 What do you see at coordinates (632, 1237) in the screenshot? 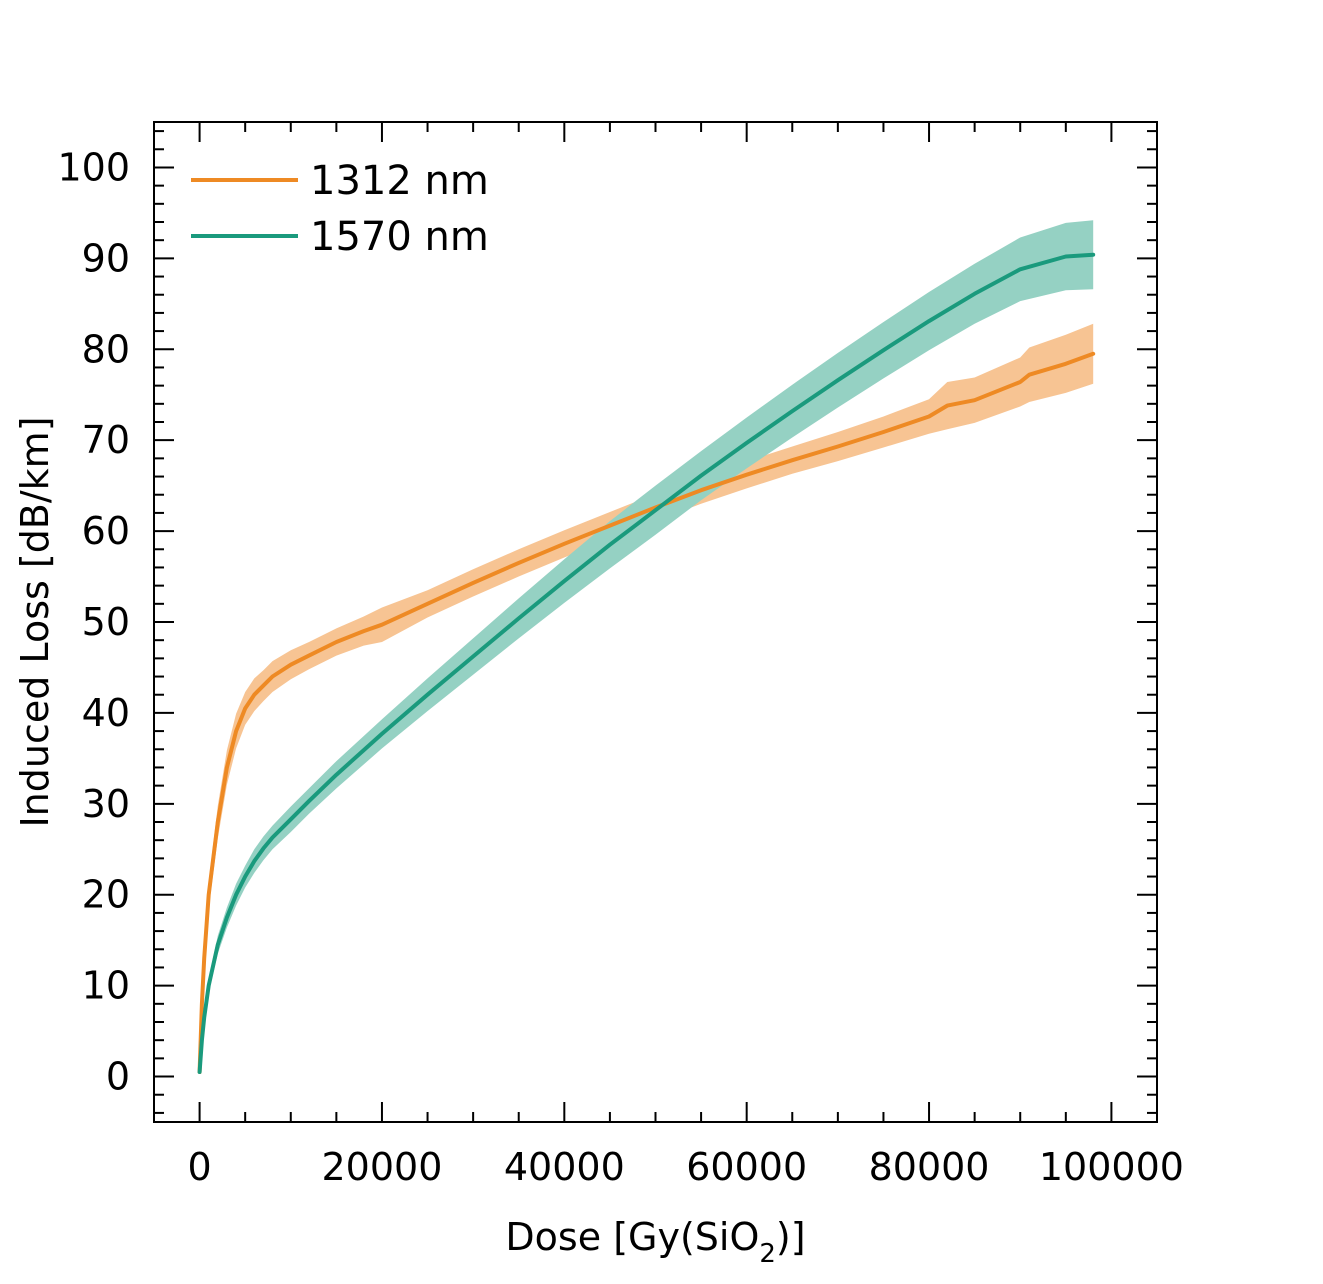
I see `x-axis-title-main: Dose [Gy(SiO` at bounding box center [632, 1237].